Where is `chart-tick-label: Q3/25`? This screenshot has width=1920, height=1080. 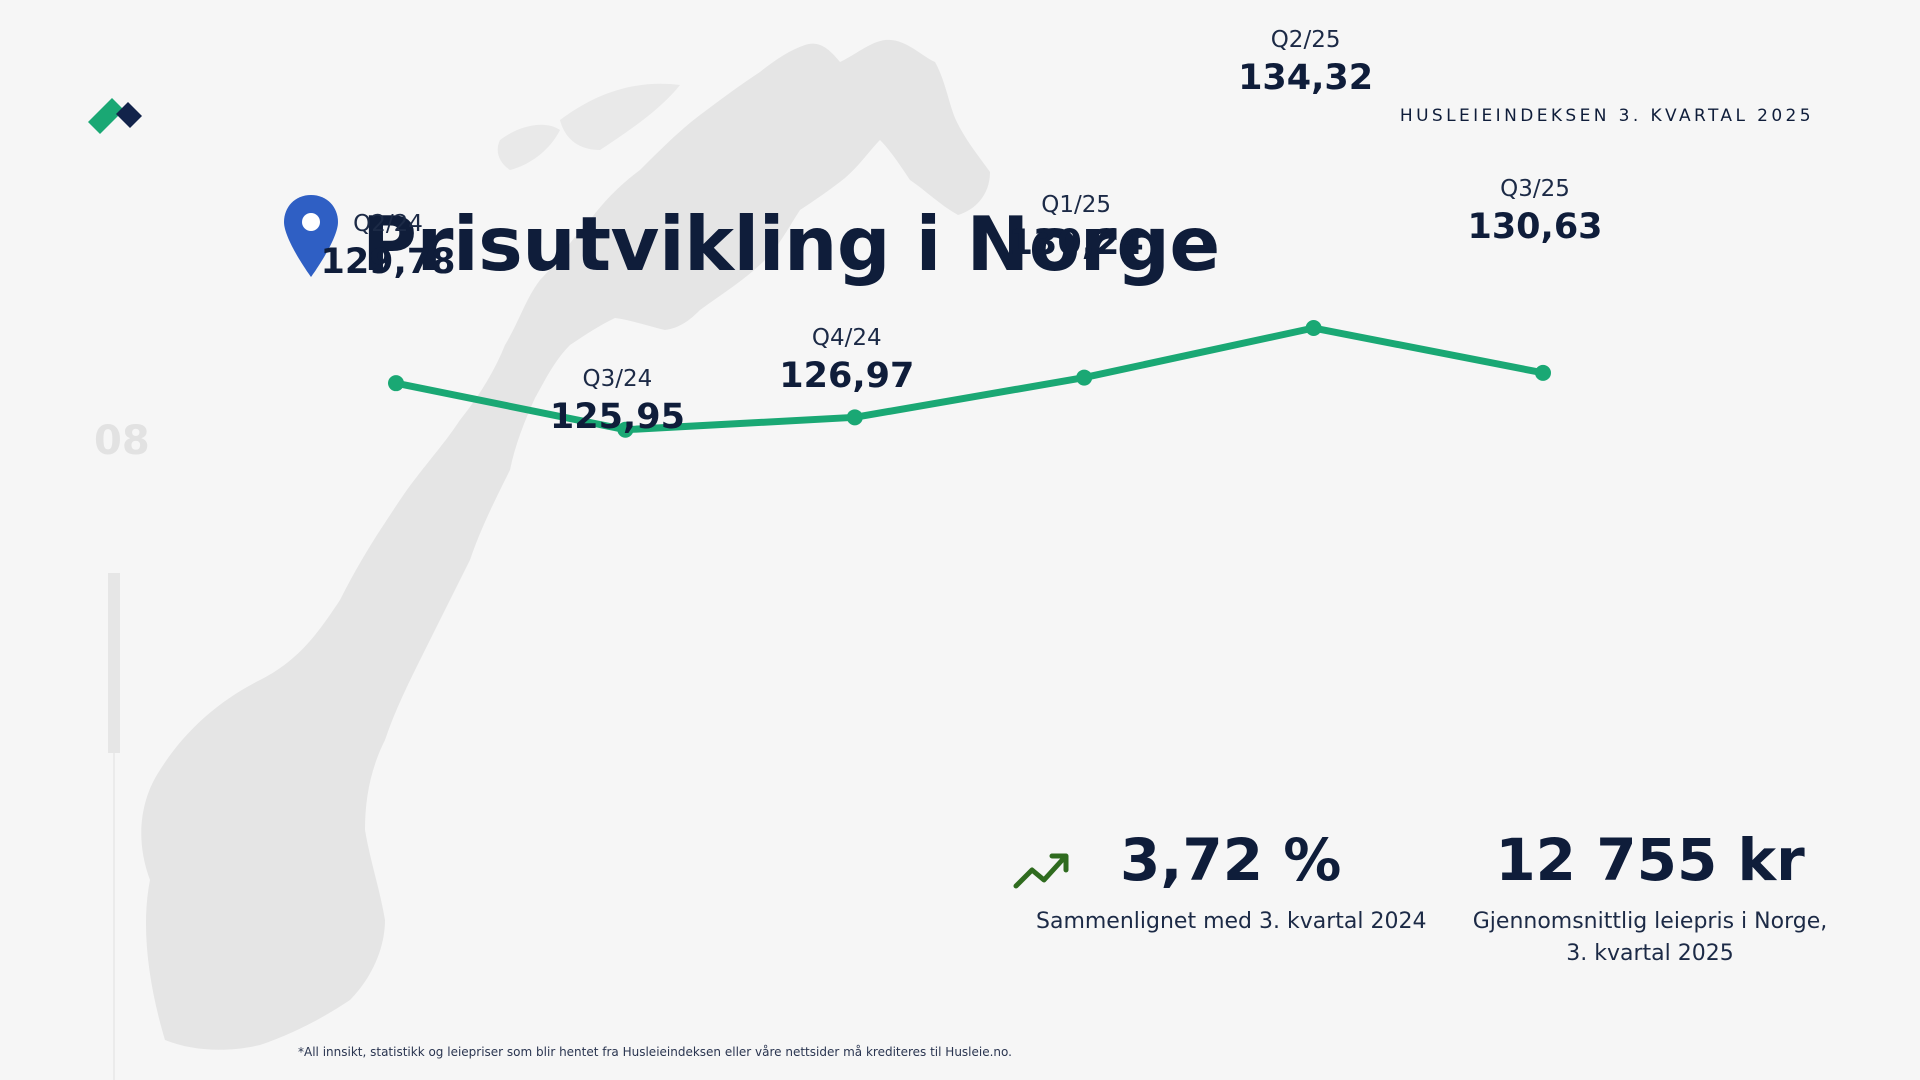 chart-tick-label: Q3/25 is located at coordinates (1535, 189).